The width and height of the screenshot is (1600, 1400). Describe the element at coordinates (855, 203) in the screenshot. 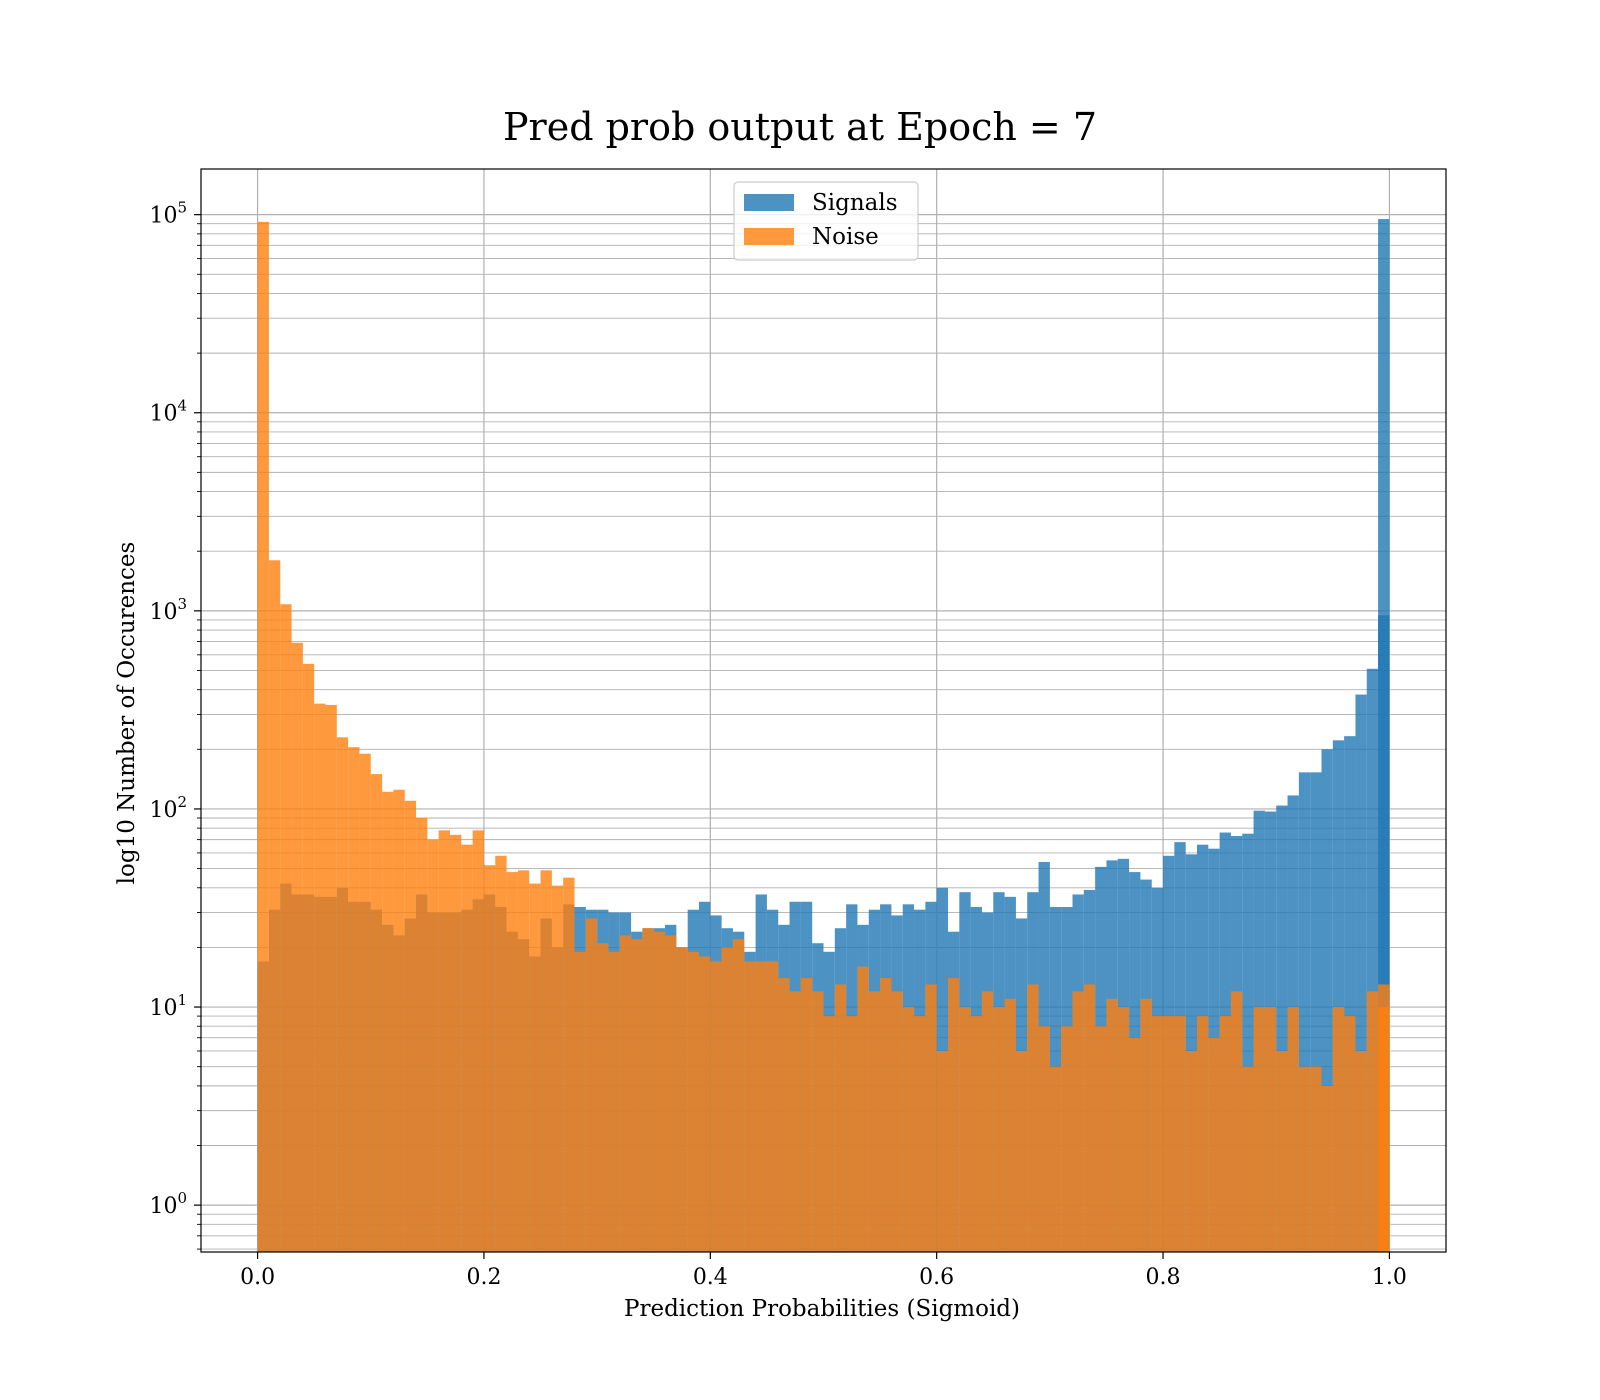

I see `legend-label-signals: Signals` at that location.